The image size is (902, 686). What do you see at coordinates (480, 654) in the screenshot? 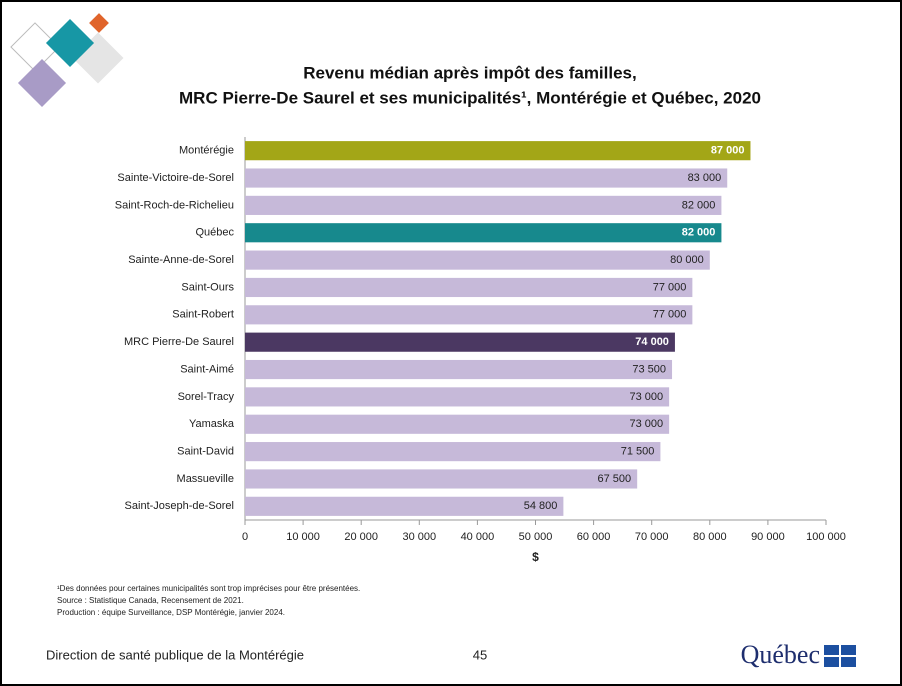
I see `page-number: 45` at bounding box center [480, 654].